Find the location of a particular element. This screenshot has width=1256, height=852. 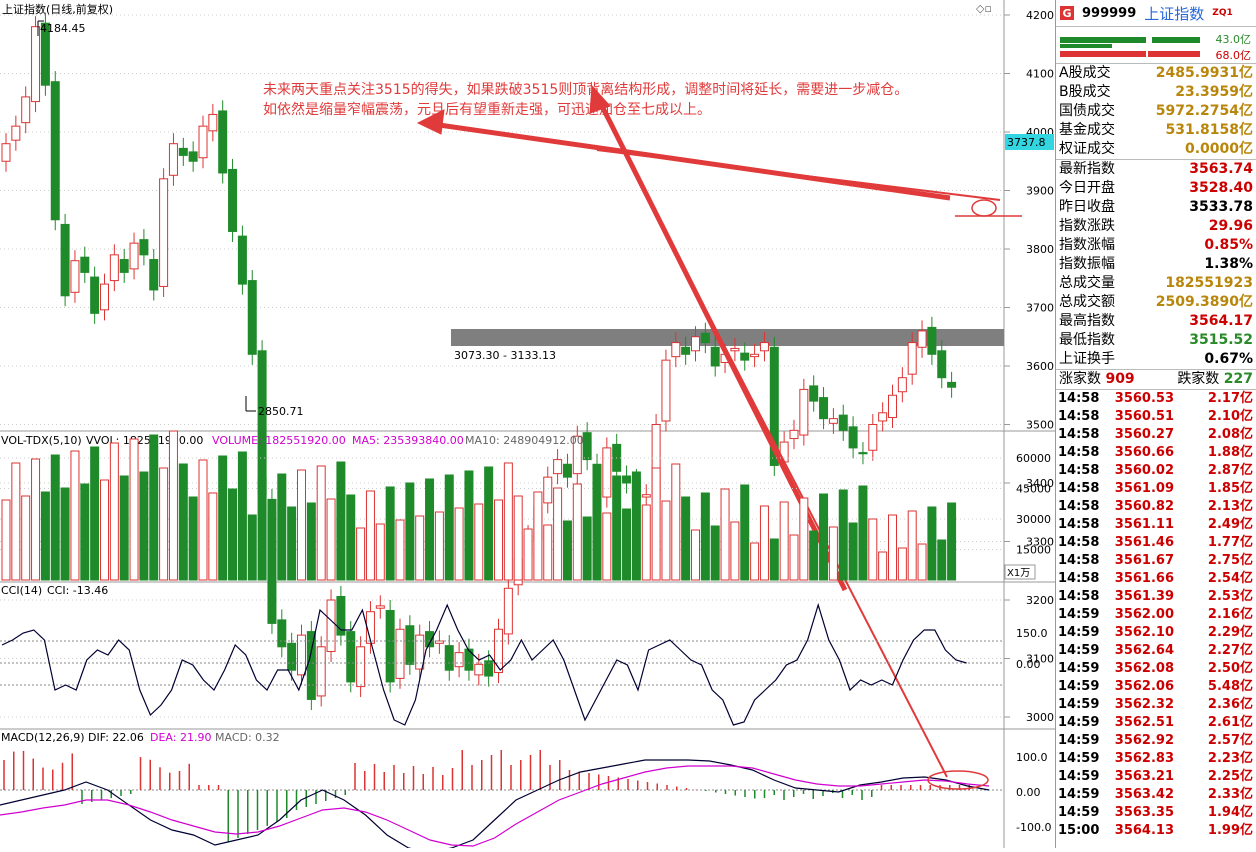

tick-row: 14:58 3561.46 1.77亿 is located at coordinates (1156, 543).